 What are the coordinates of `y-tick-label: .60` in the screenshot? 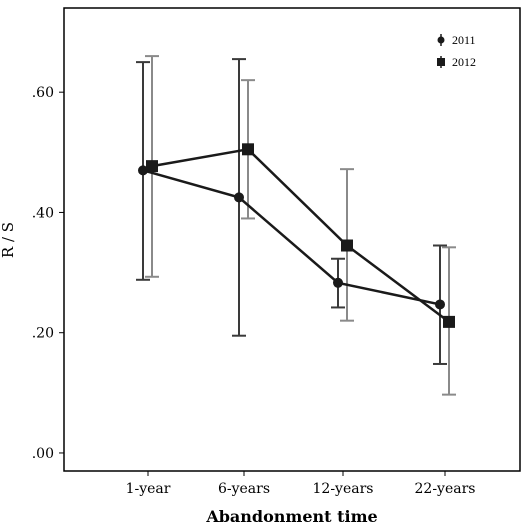 It's located at (43, 93).